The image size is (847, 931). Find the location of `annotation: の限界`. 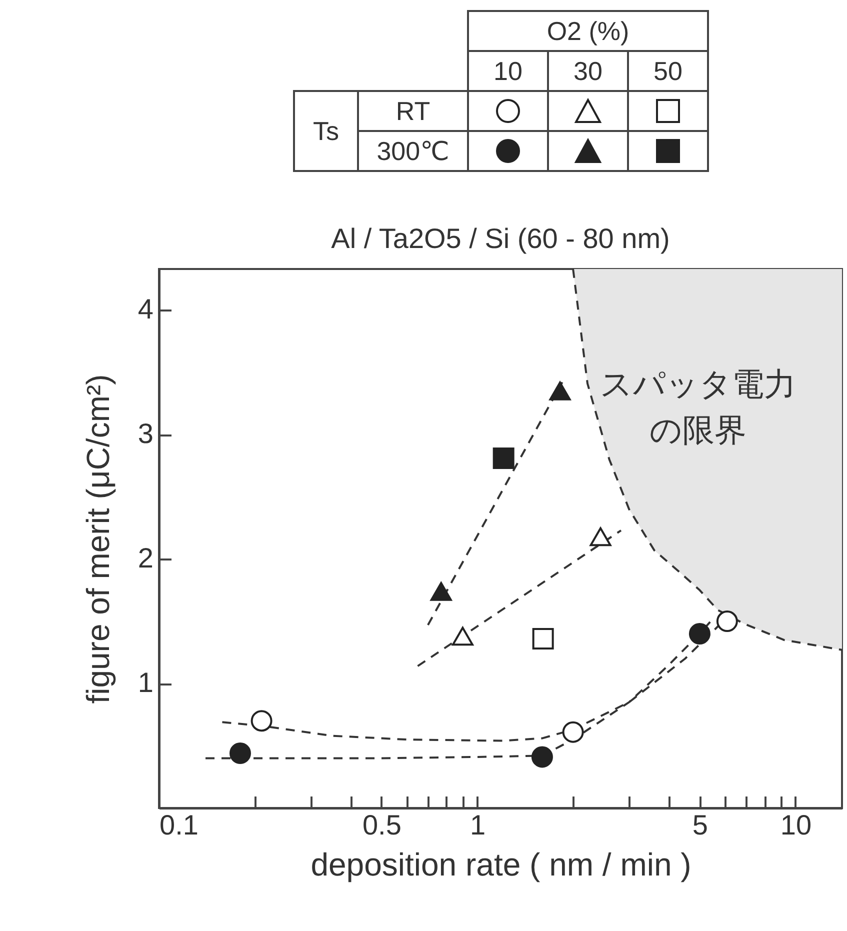

annotation: の限界 is located at coordinates (698, 430).